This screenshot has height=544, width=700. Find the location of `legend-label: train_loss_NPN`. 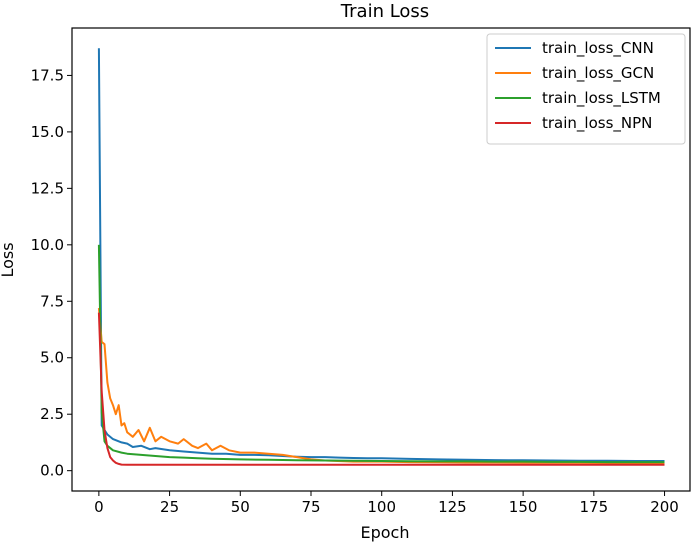

legend-label: train_loss_NPN is located at coordinates (597, 123).